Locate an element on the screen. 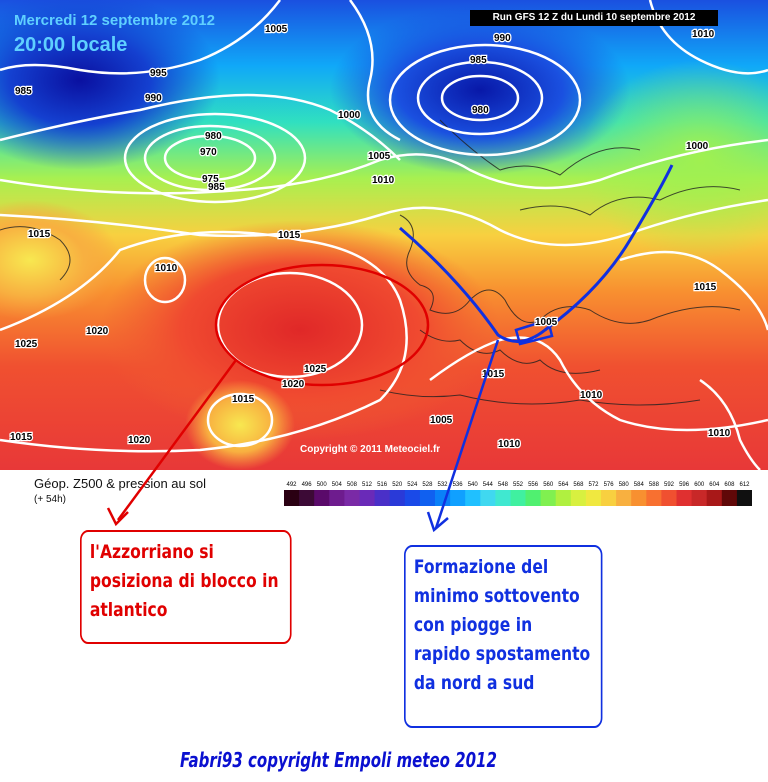  scale-tick-label: 492 is located at coordinates (291, 485).